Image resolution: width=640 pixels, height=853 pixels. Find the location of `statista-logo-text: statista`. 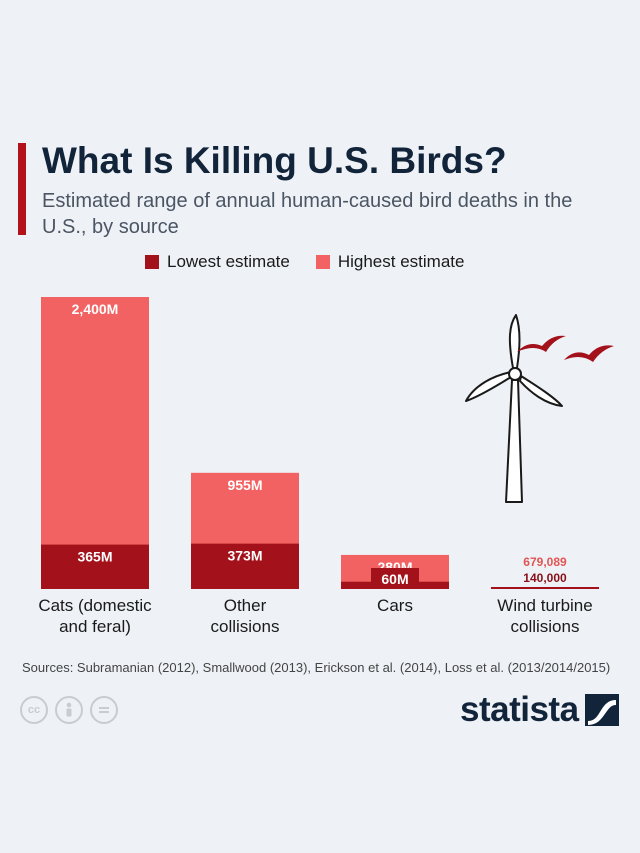

statista-logo-text: statista is located at coordinates (519, 709).